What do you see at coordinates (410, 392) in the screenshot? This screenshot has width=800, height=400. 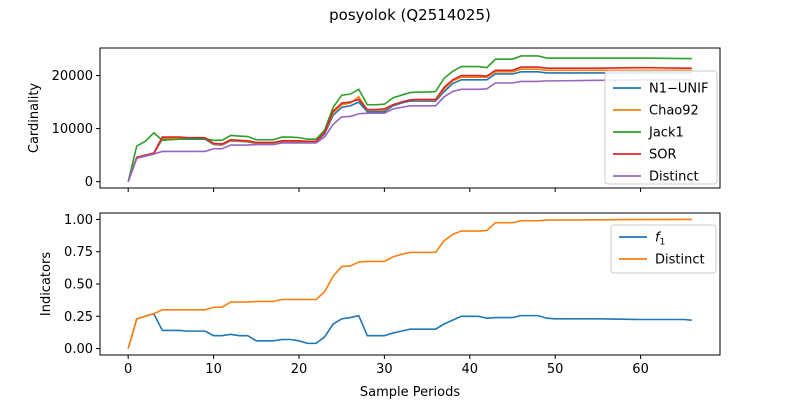 I see `indicators-xlabel: Sample Periods` at bounding box center [410, 392].